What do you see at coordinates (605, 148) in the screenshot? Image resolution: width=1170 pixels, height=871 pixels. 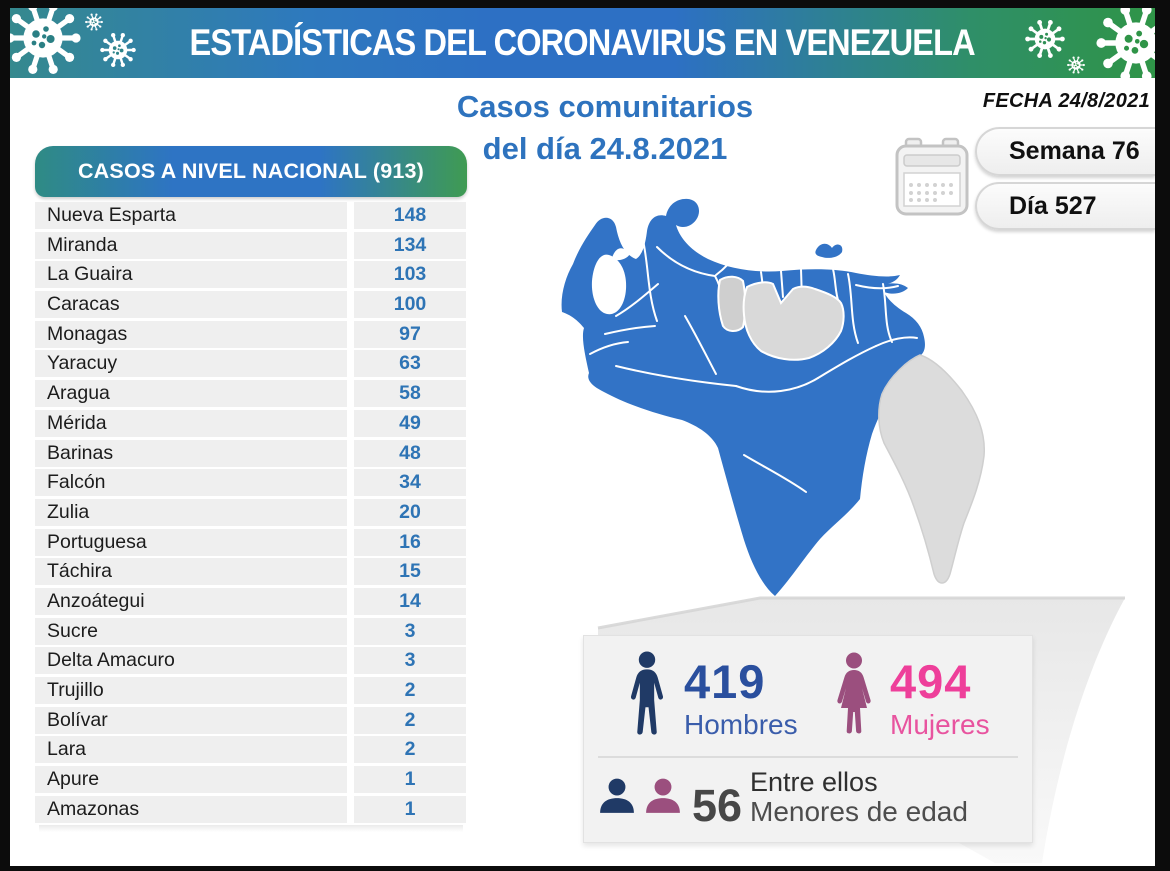 I see `page-title-line2: del día 24.8.2021` at bounding box center [605, 148].